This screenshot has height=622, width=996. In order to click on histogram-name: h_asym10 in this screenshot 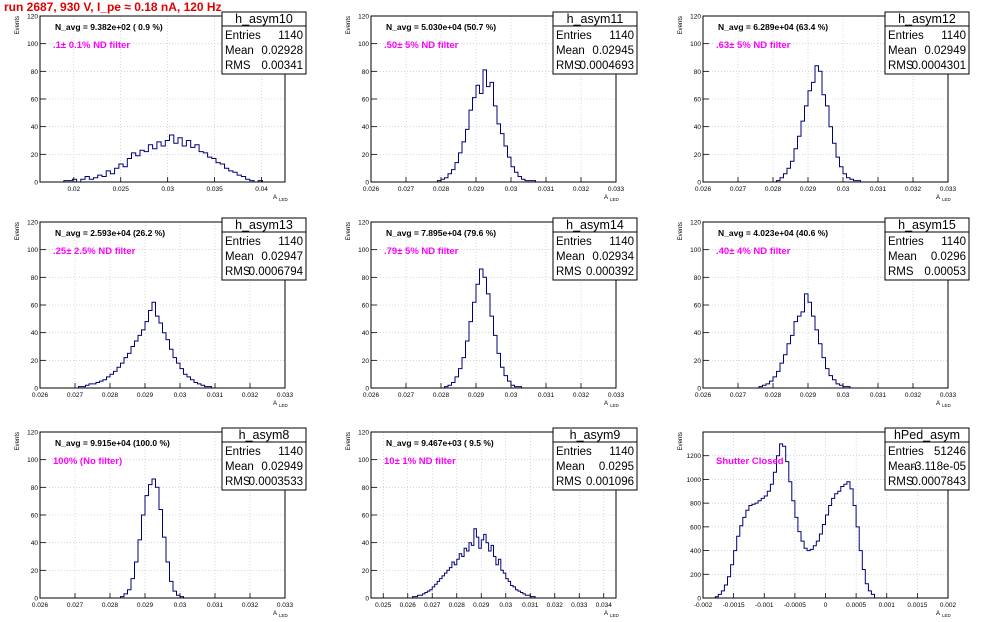, I will do `click(264, 19)`.